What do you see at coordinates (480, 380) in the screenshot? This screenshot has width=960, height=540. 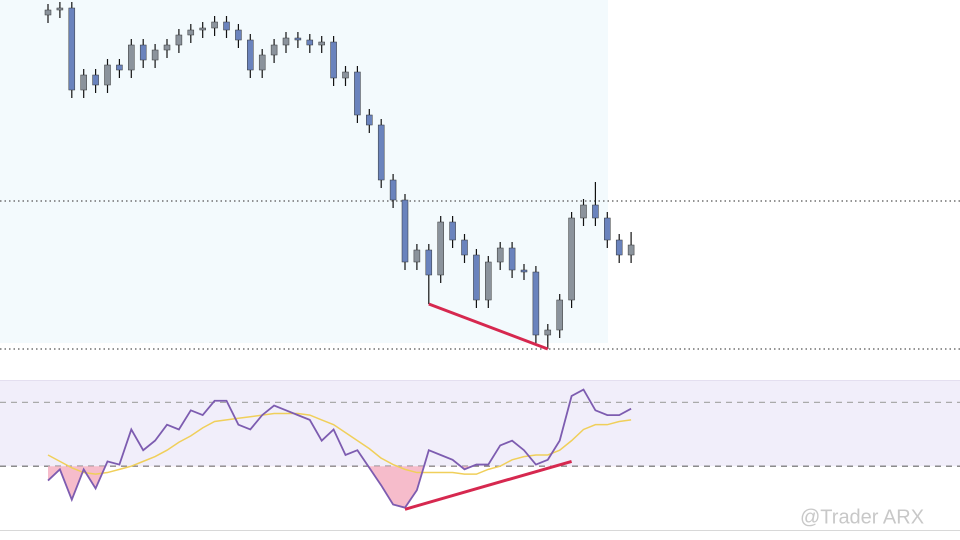 I see `panel-border` at bounding box center [480, 380].